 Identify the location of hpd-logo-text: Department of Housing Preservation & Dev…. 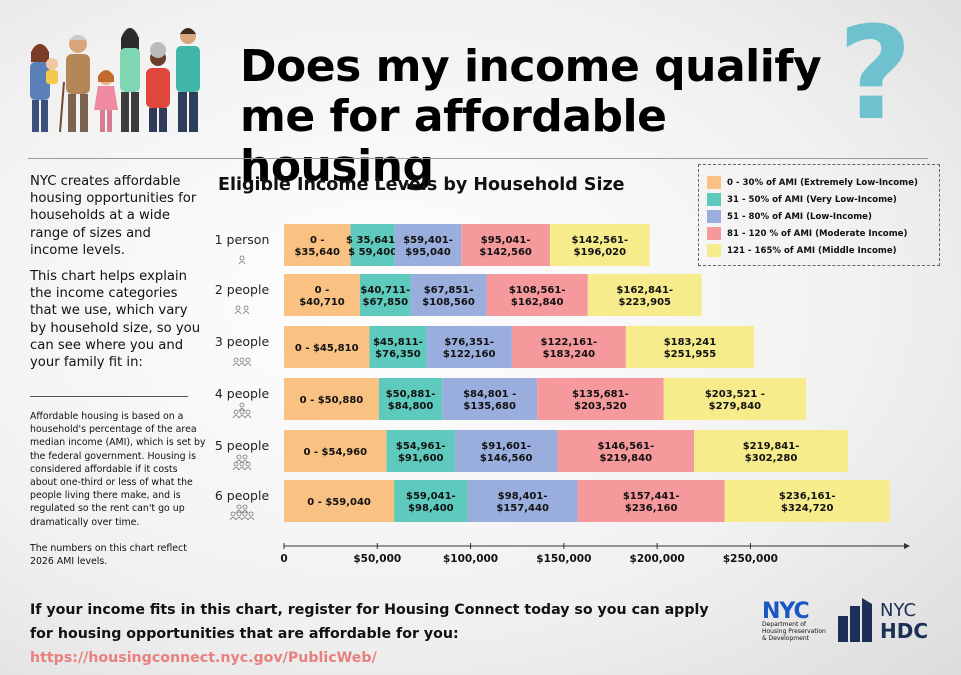
(795, 631).